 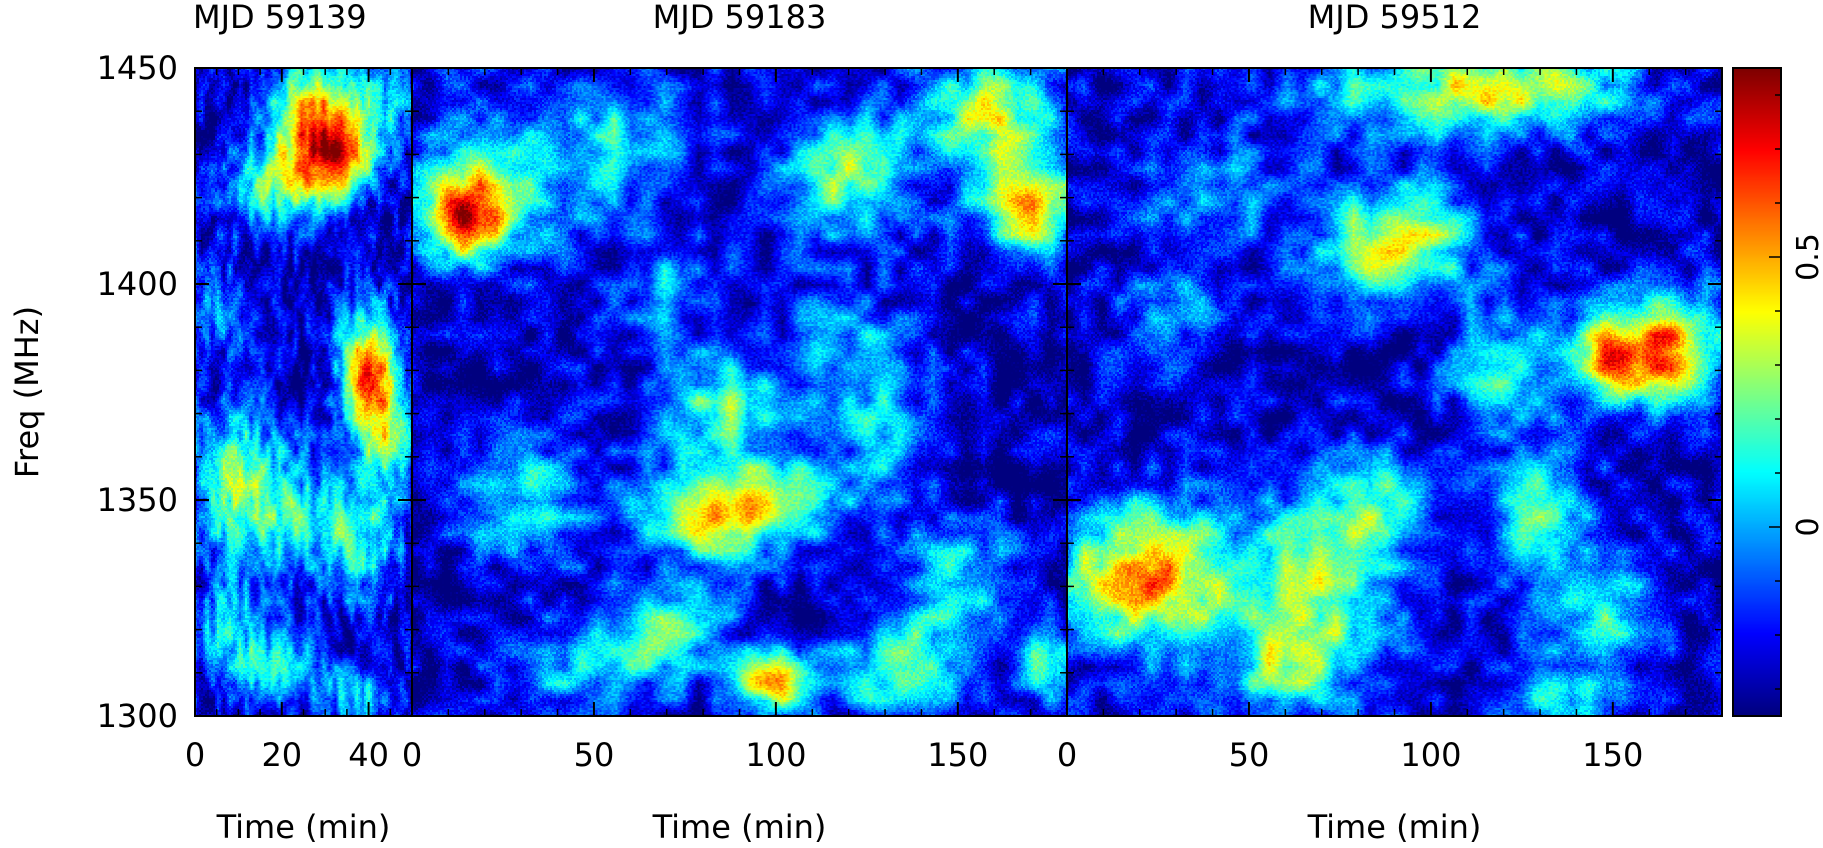 I want to click on colorbar-tick-label: 0.5, so click(x=1807, y=257).